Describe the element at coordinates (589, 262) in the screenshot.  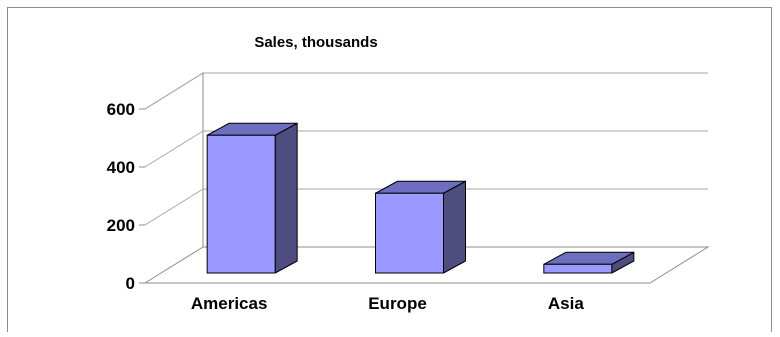
I see `bar-asia` at that location.